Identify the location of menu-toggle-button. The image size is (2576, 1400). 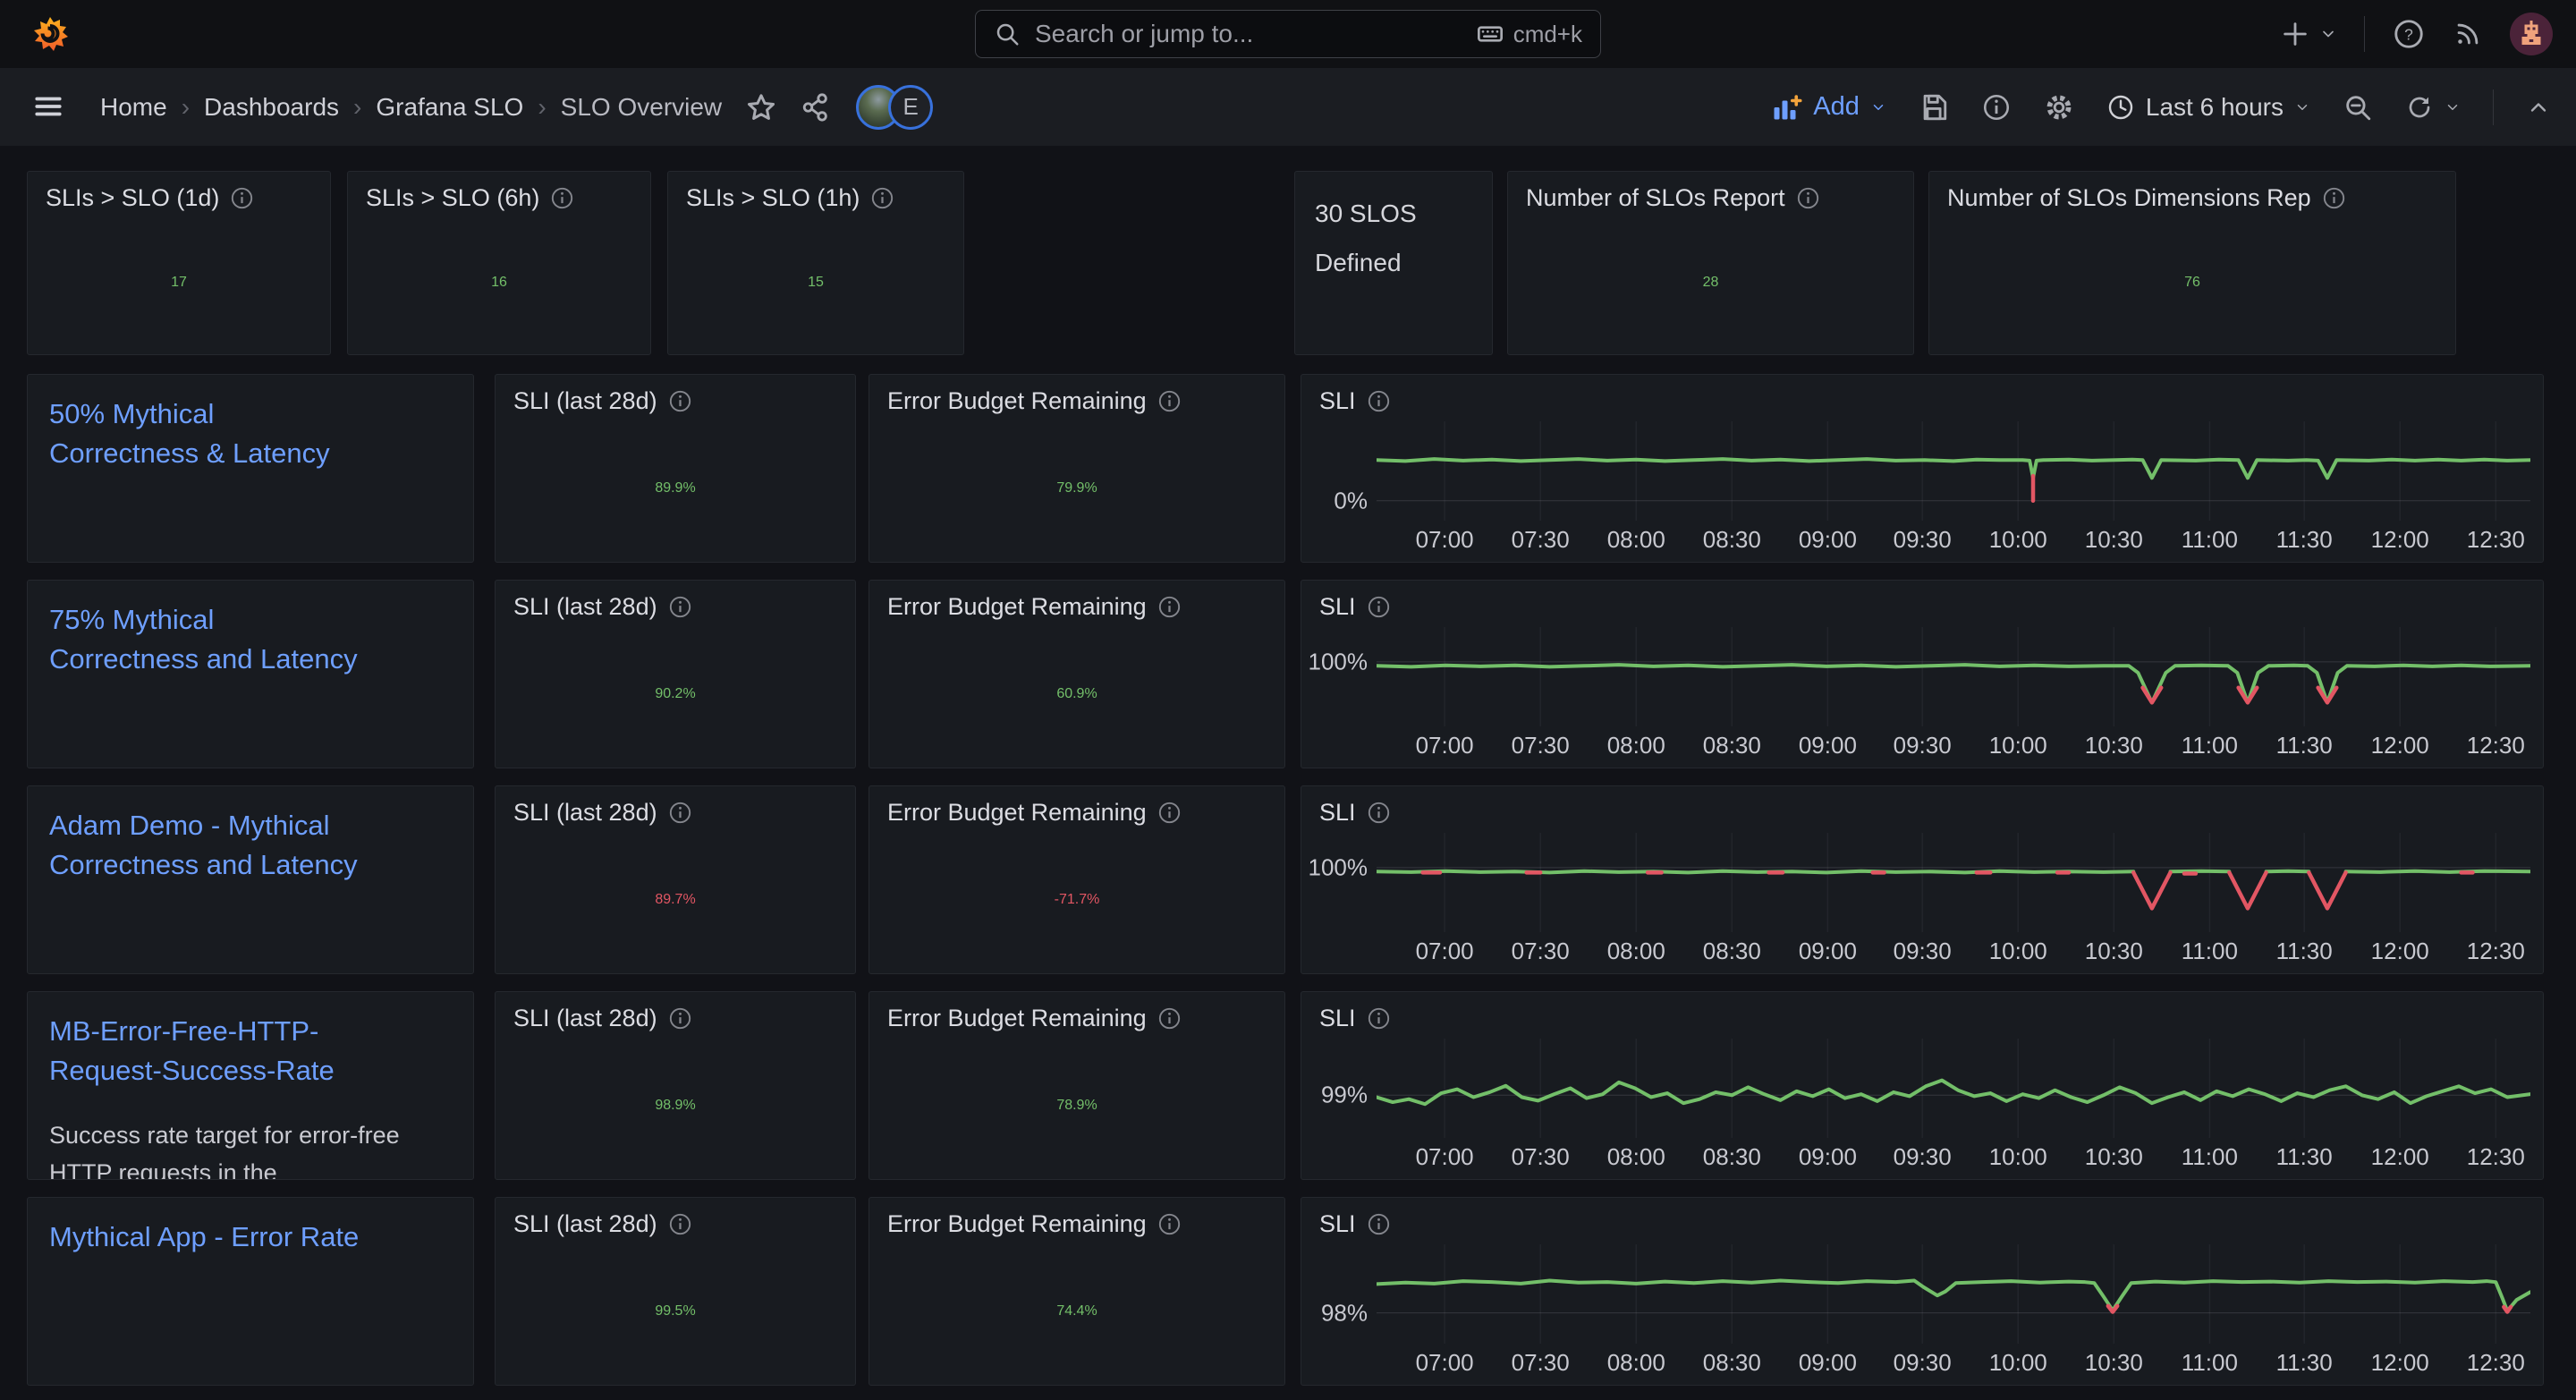
(48, 108).